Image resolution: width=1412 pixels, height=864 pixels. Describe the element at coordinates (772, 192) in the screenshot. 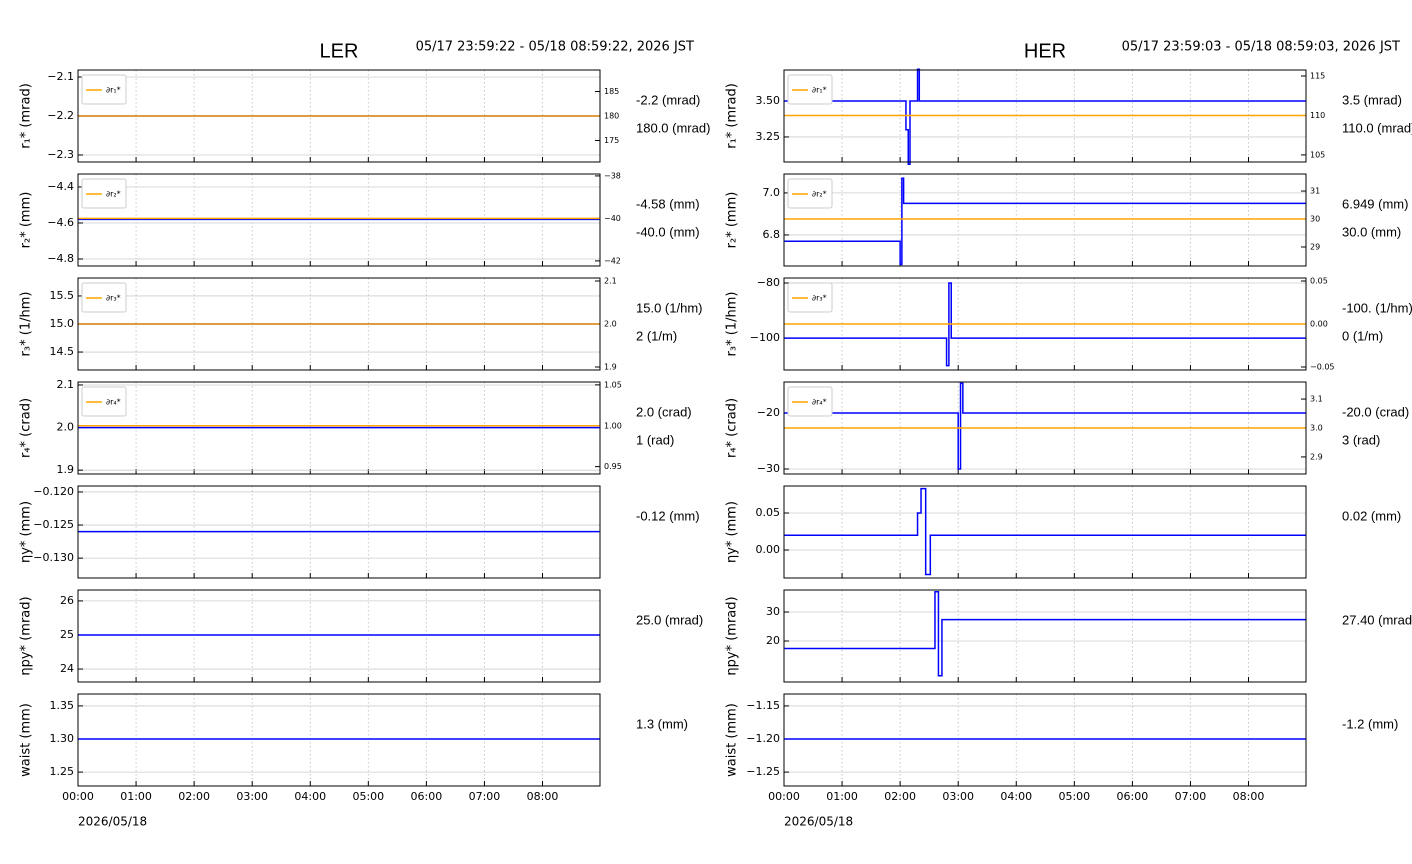

I see `y-tick-label: 7.0` at that location.